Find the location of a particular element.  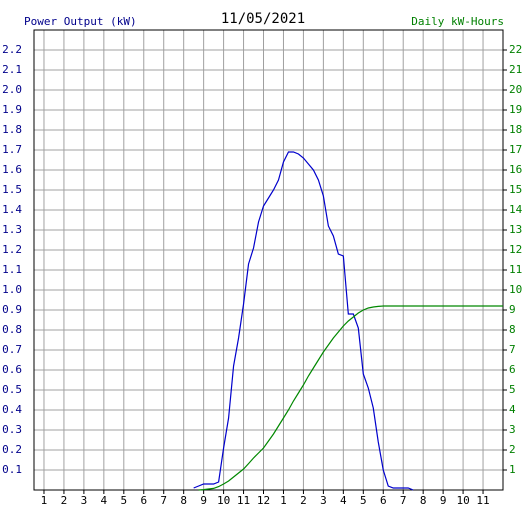

y2-tick-label: 13 is located at coordinates (515, 229).